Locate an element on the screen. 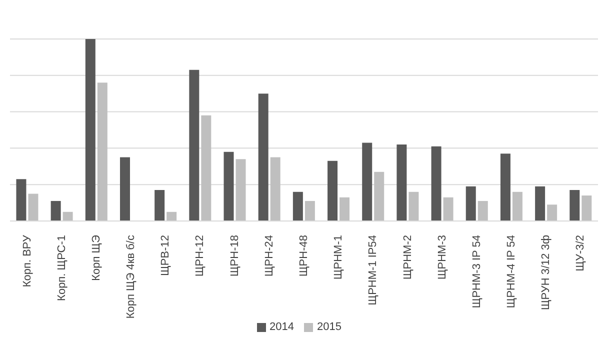  x-tick-label: ЩРН-12 is located at coordinates (200, 255).